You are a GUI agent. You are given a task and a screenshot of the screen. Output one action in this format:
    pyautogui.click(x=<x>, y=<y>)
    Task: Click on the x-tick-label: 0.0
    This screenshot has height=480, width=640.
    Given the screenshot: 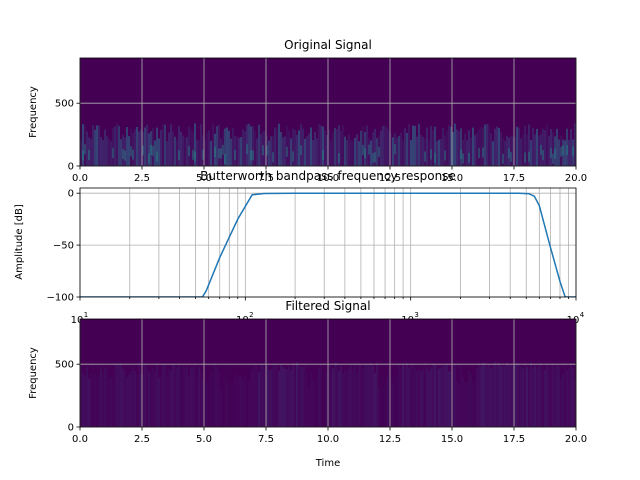 What is the action you would take?
    pyautogui.click(x=80, y=439)
    